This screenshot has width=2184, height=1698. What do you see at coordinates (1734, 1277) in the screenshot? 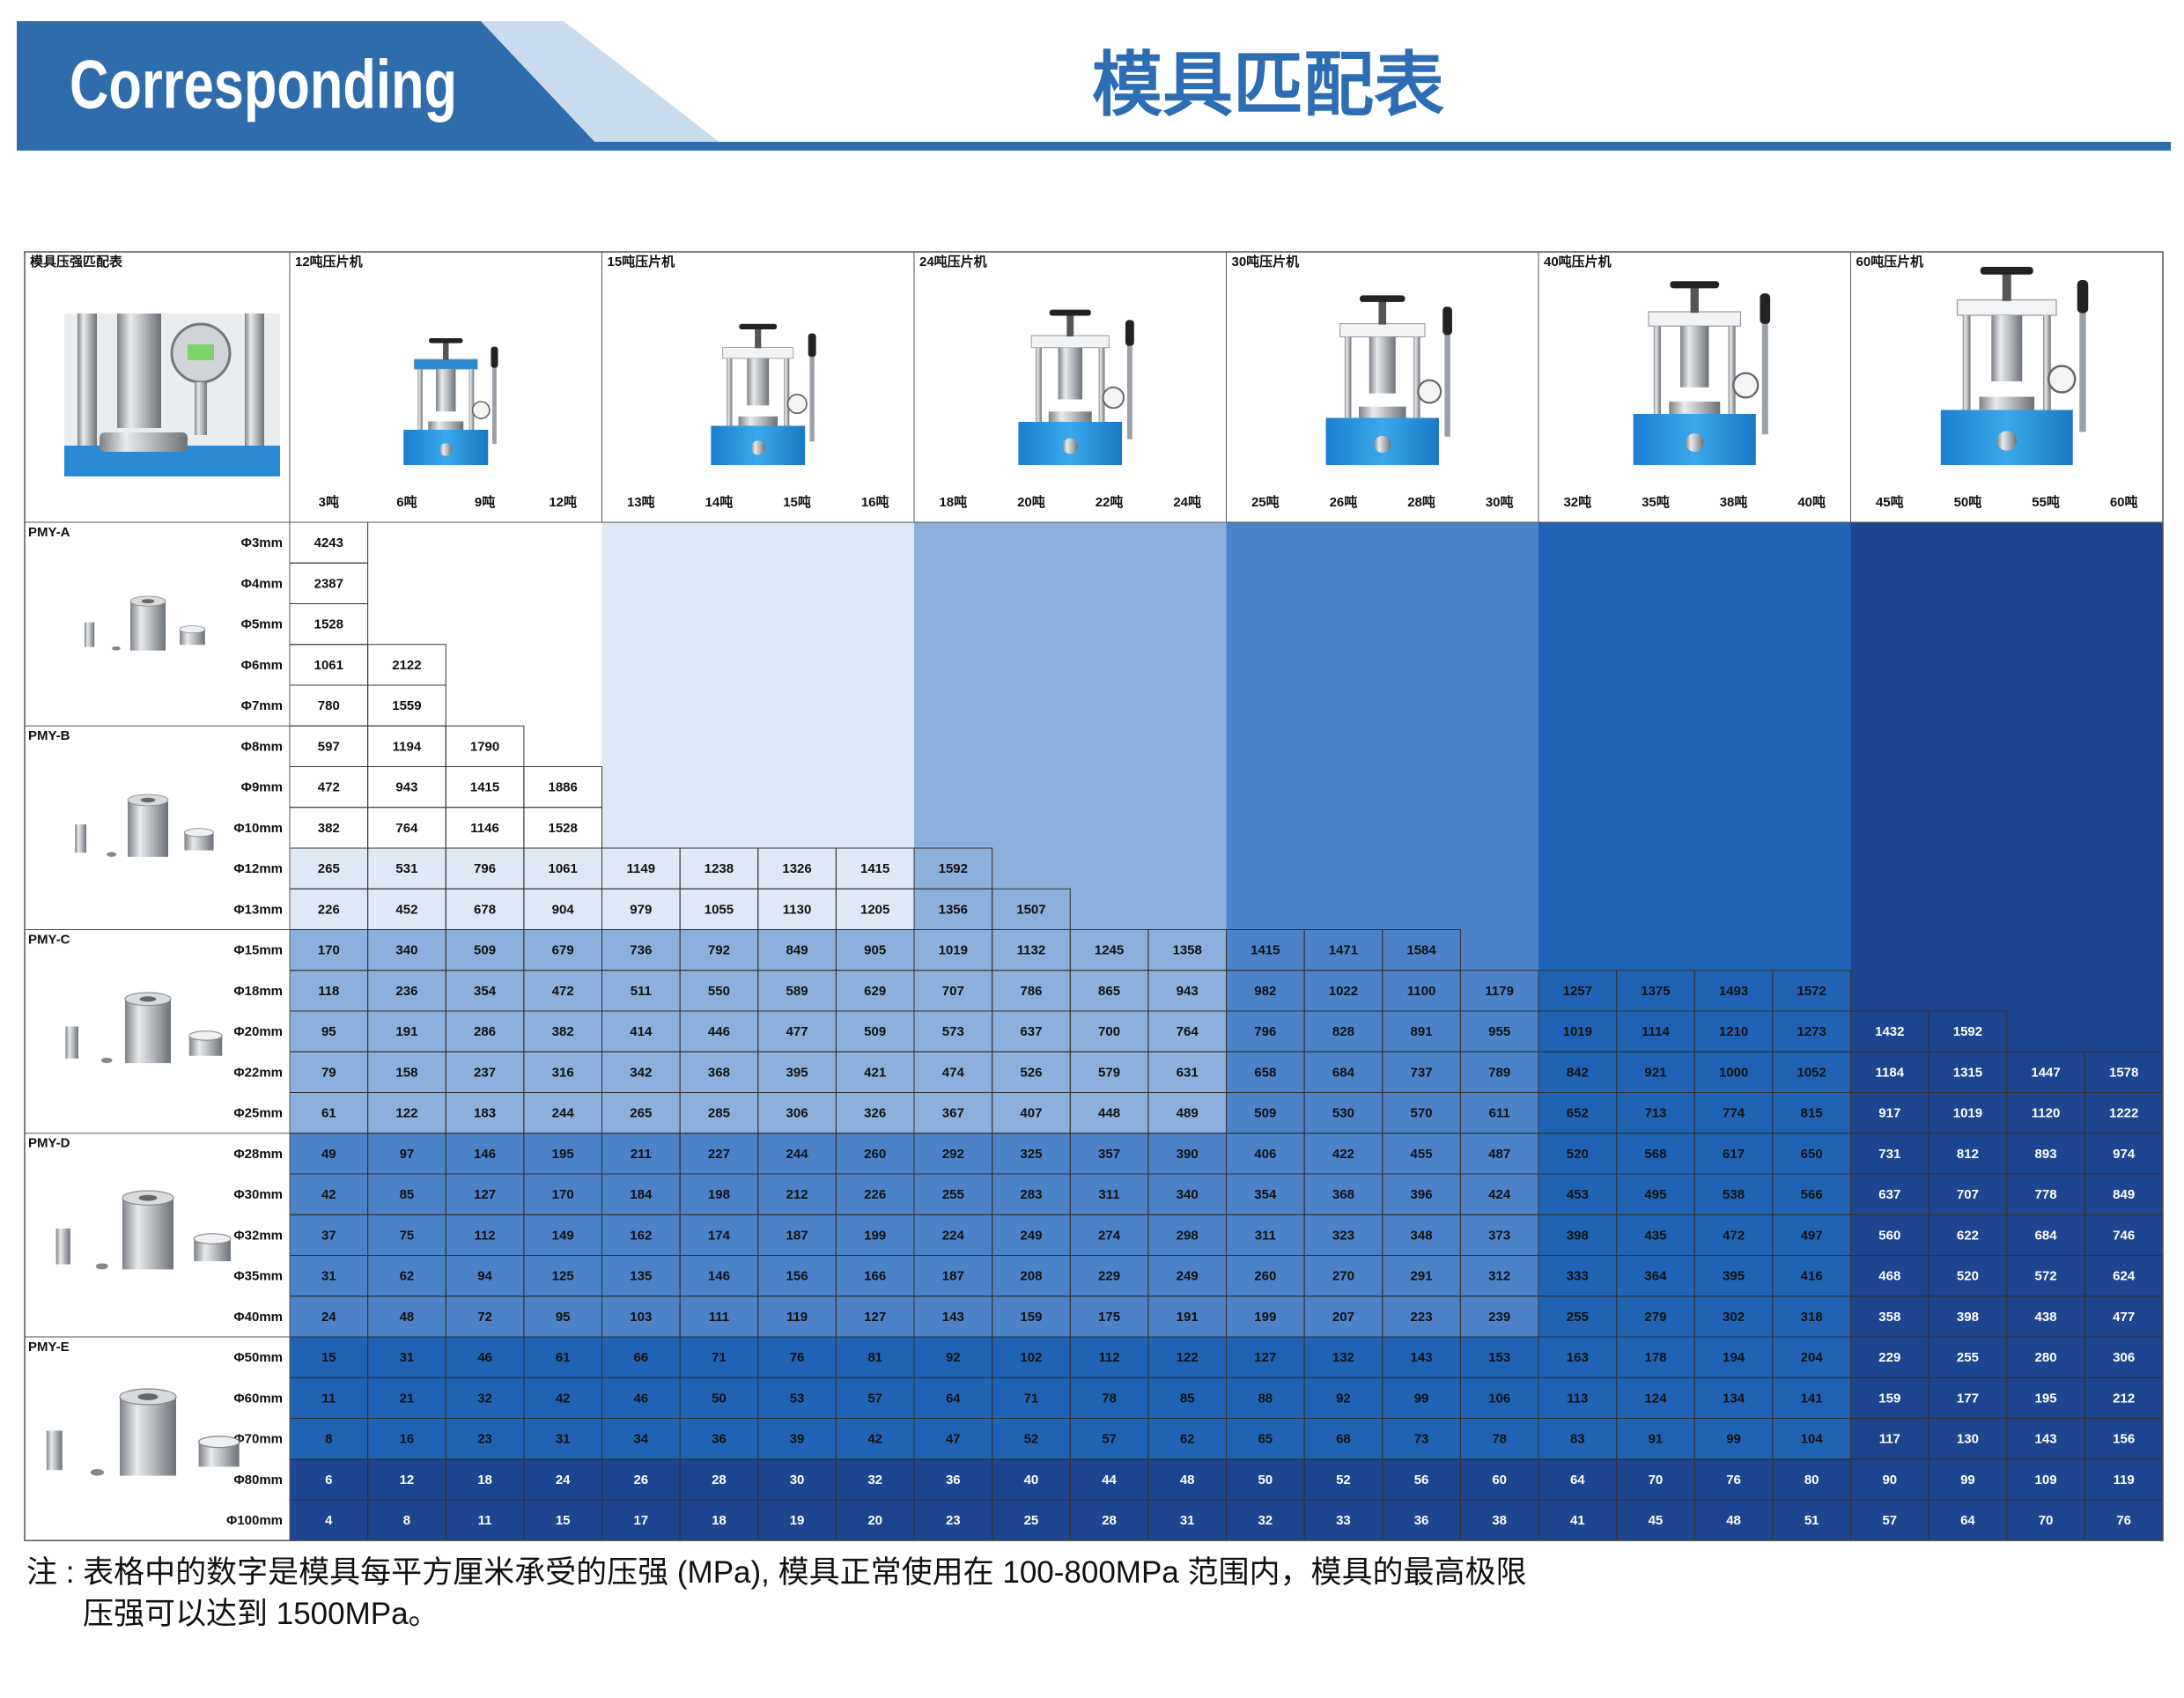
I see `cell-value: 395` at bounding box center [1734, 1277].